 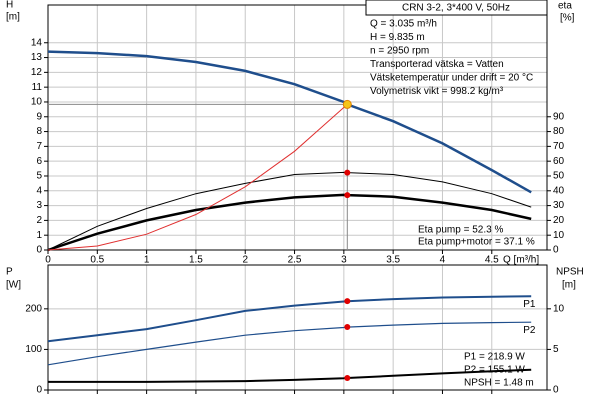 I want to click on y-axis-label: P, so click(x=9, y=272).